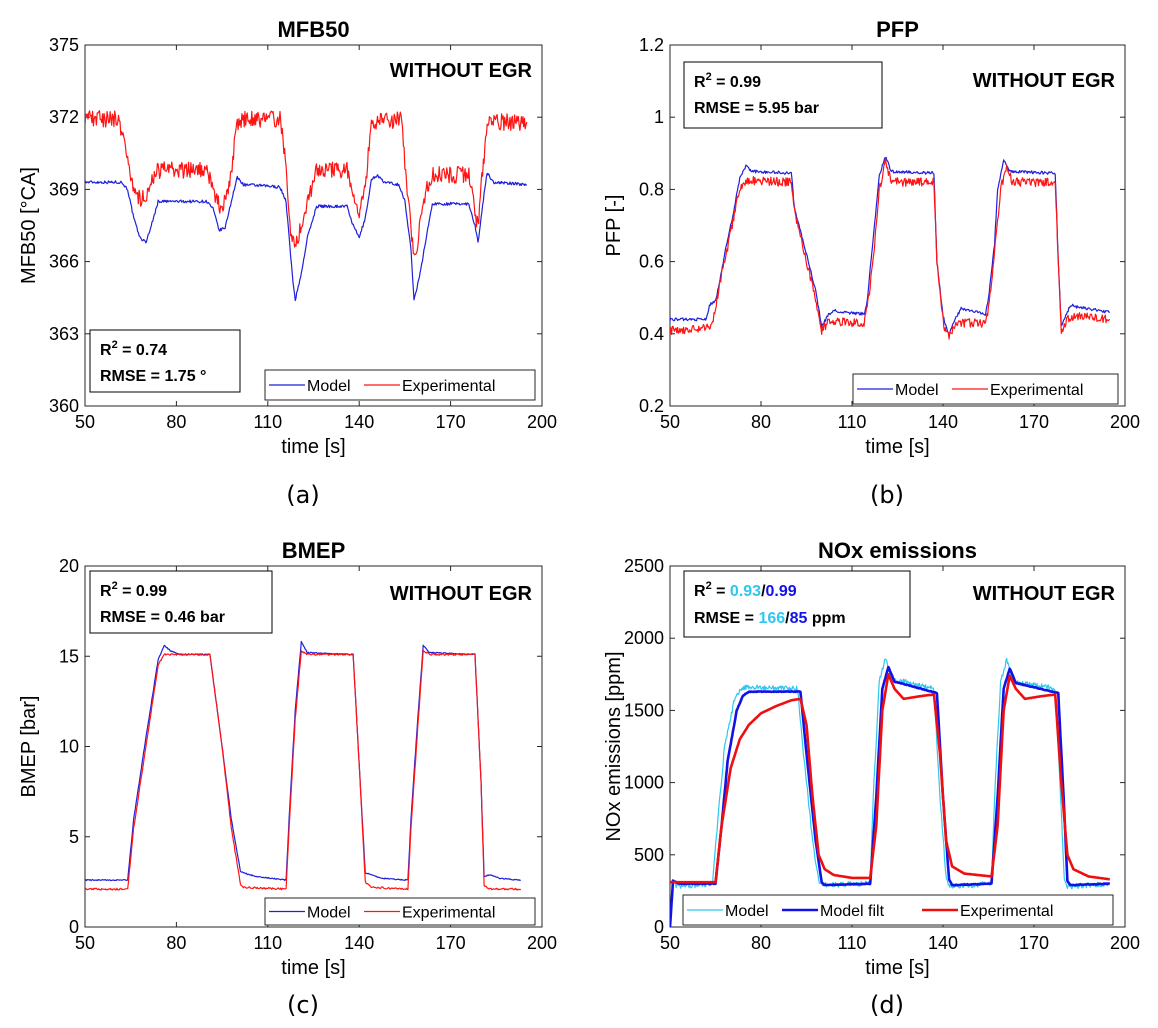 The height and width of the screenshot is (1028, 1158). I want to click on legend-label: Model filt, so click(852, 911).